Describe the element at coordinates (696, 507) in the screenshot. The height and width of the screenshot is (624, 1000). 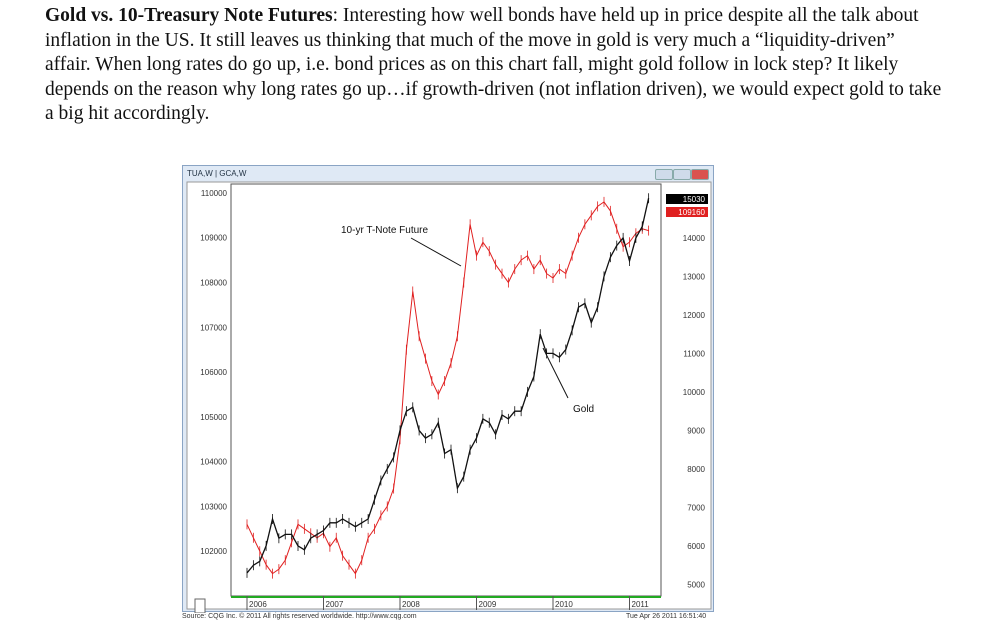
I see `right-axis-tick-label: 7000` at that location.